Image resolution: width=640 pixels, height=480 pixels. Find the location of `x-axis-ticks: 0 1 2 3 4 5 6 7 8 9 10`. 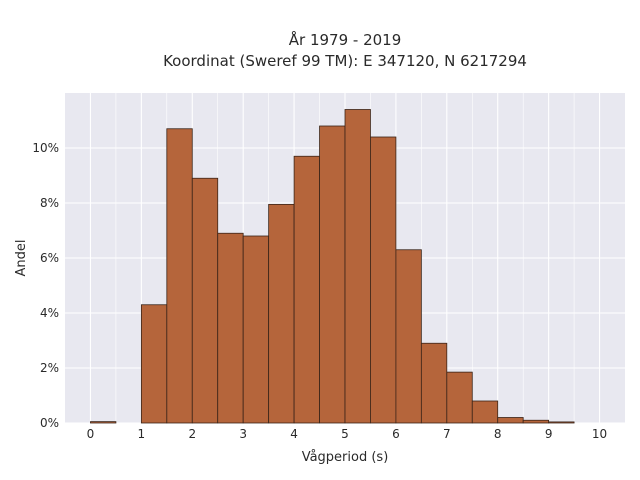

x-axis-ticks: 0 1 2 3 4 5 6 7 8 9 10 is located at coordinates (347, 434).